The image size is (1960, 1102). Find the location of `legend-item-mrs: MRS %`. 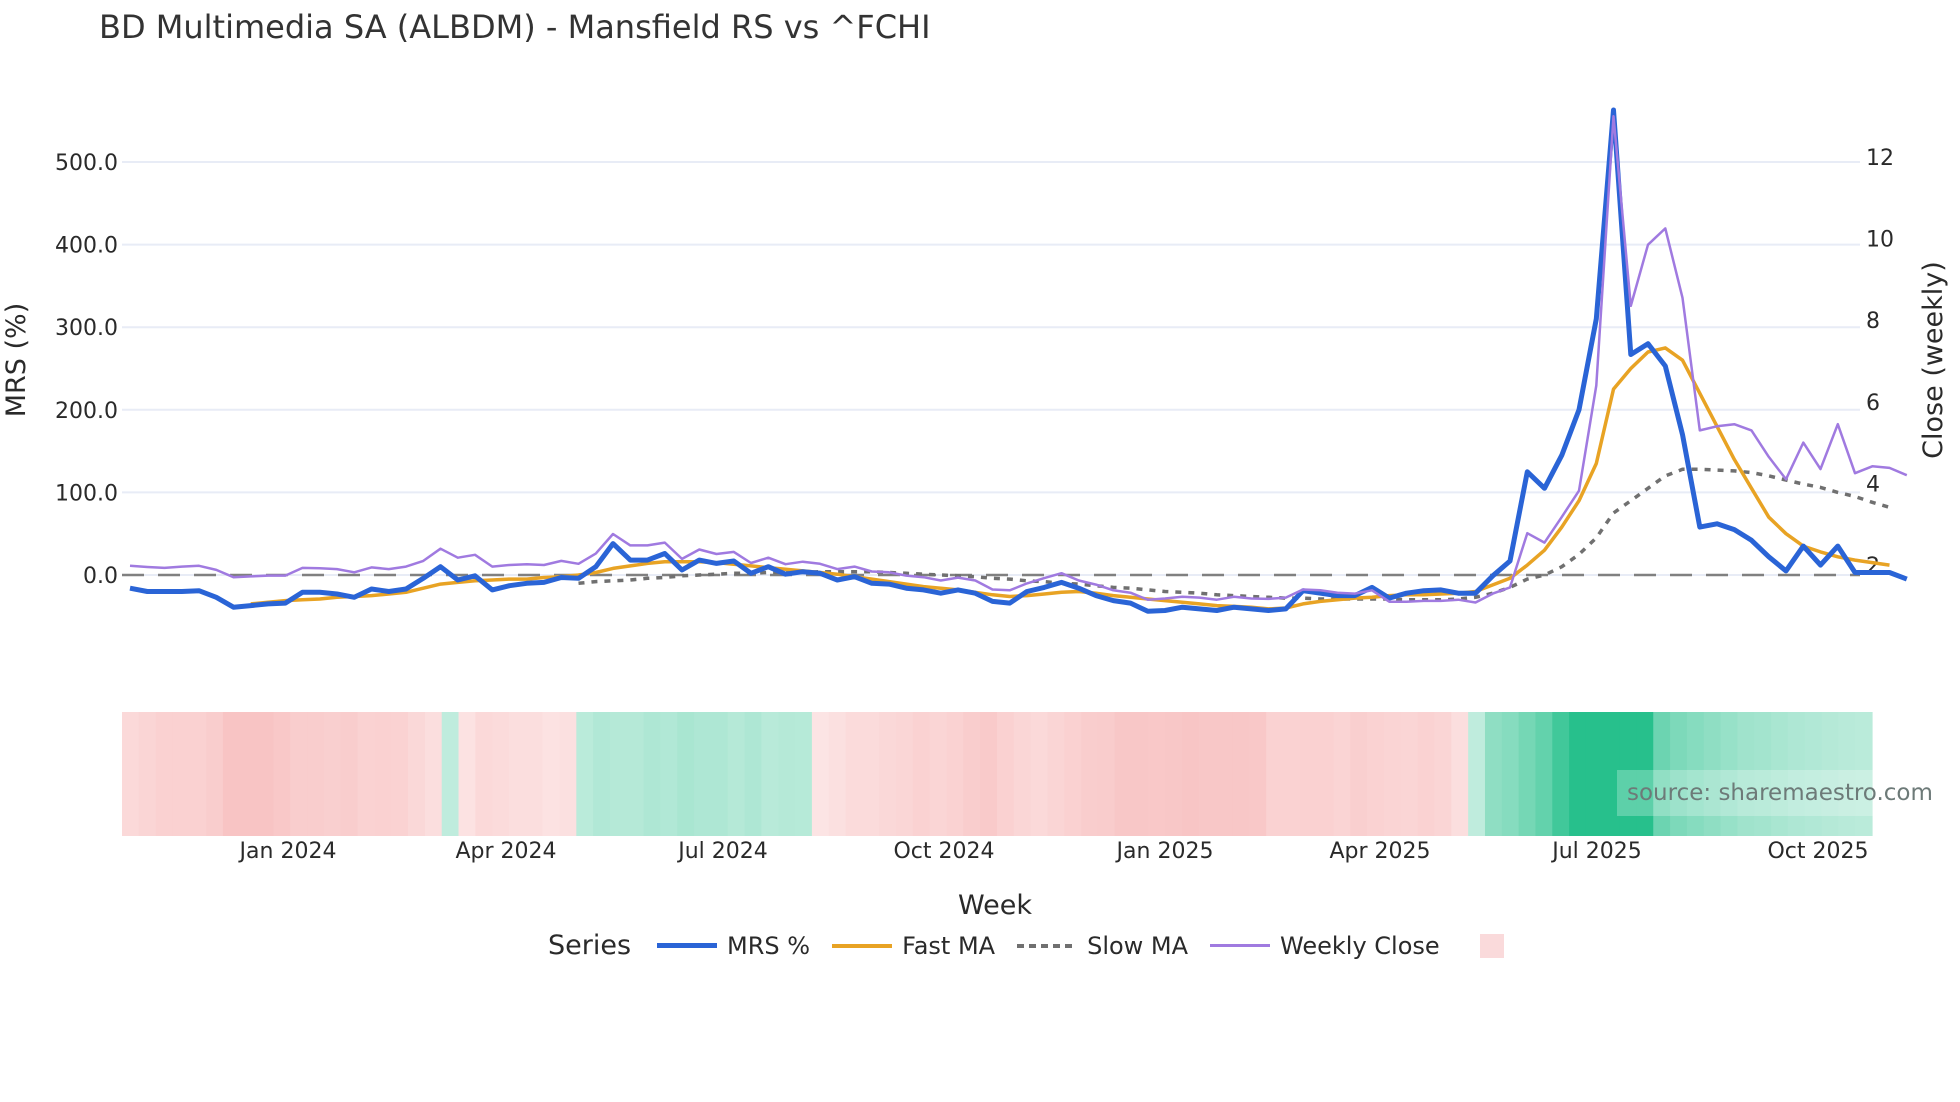

legend-item-mrs: MRS % is located at coordinates (733, 946).